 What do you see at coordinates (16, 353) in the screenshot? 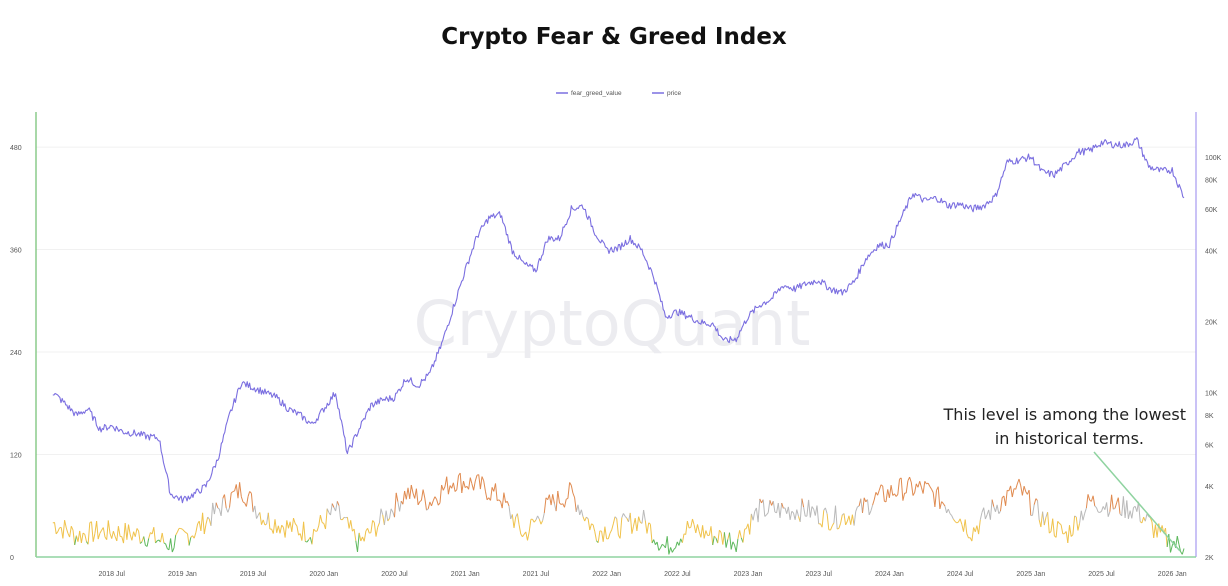
I see `left-axis-ticks: 0 120 240 360 480` at bounding box center [16, 353].